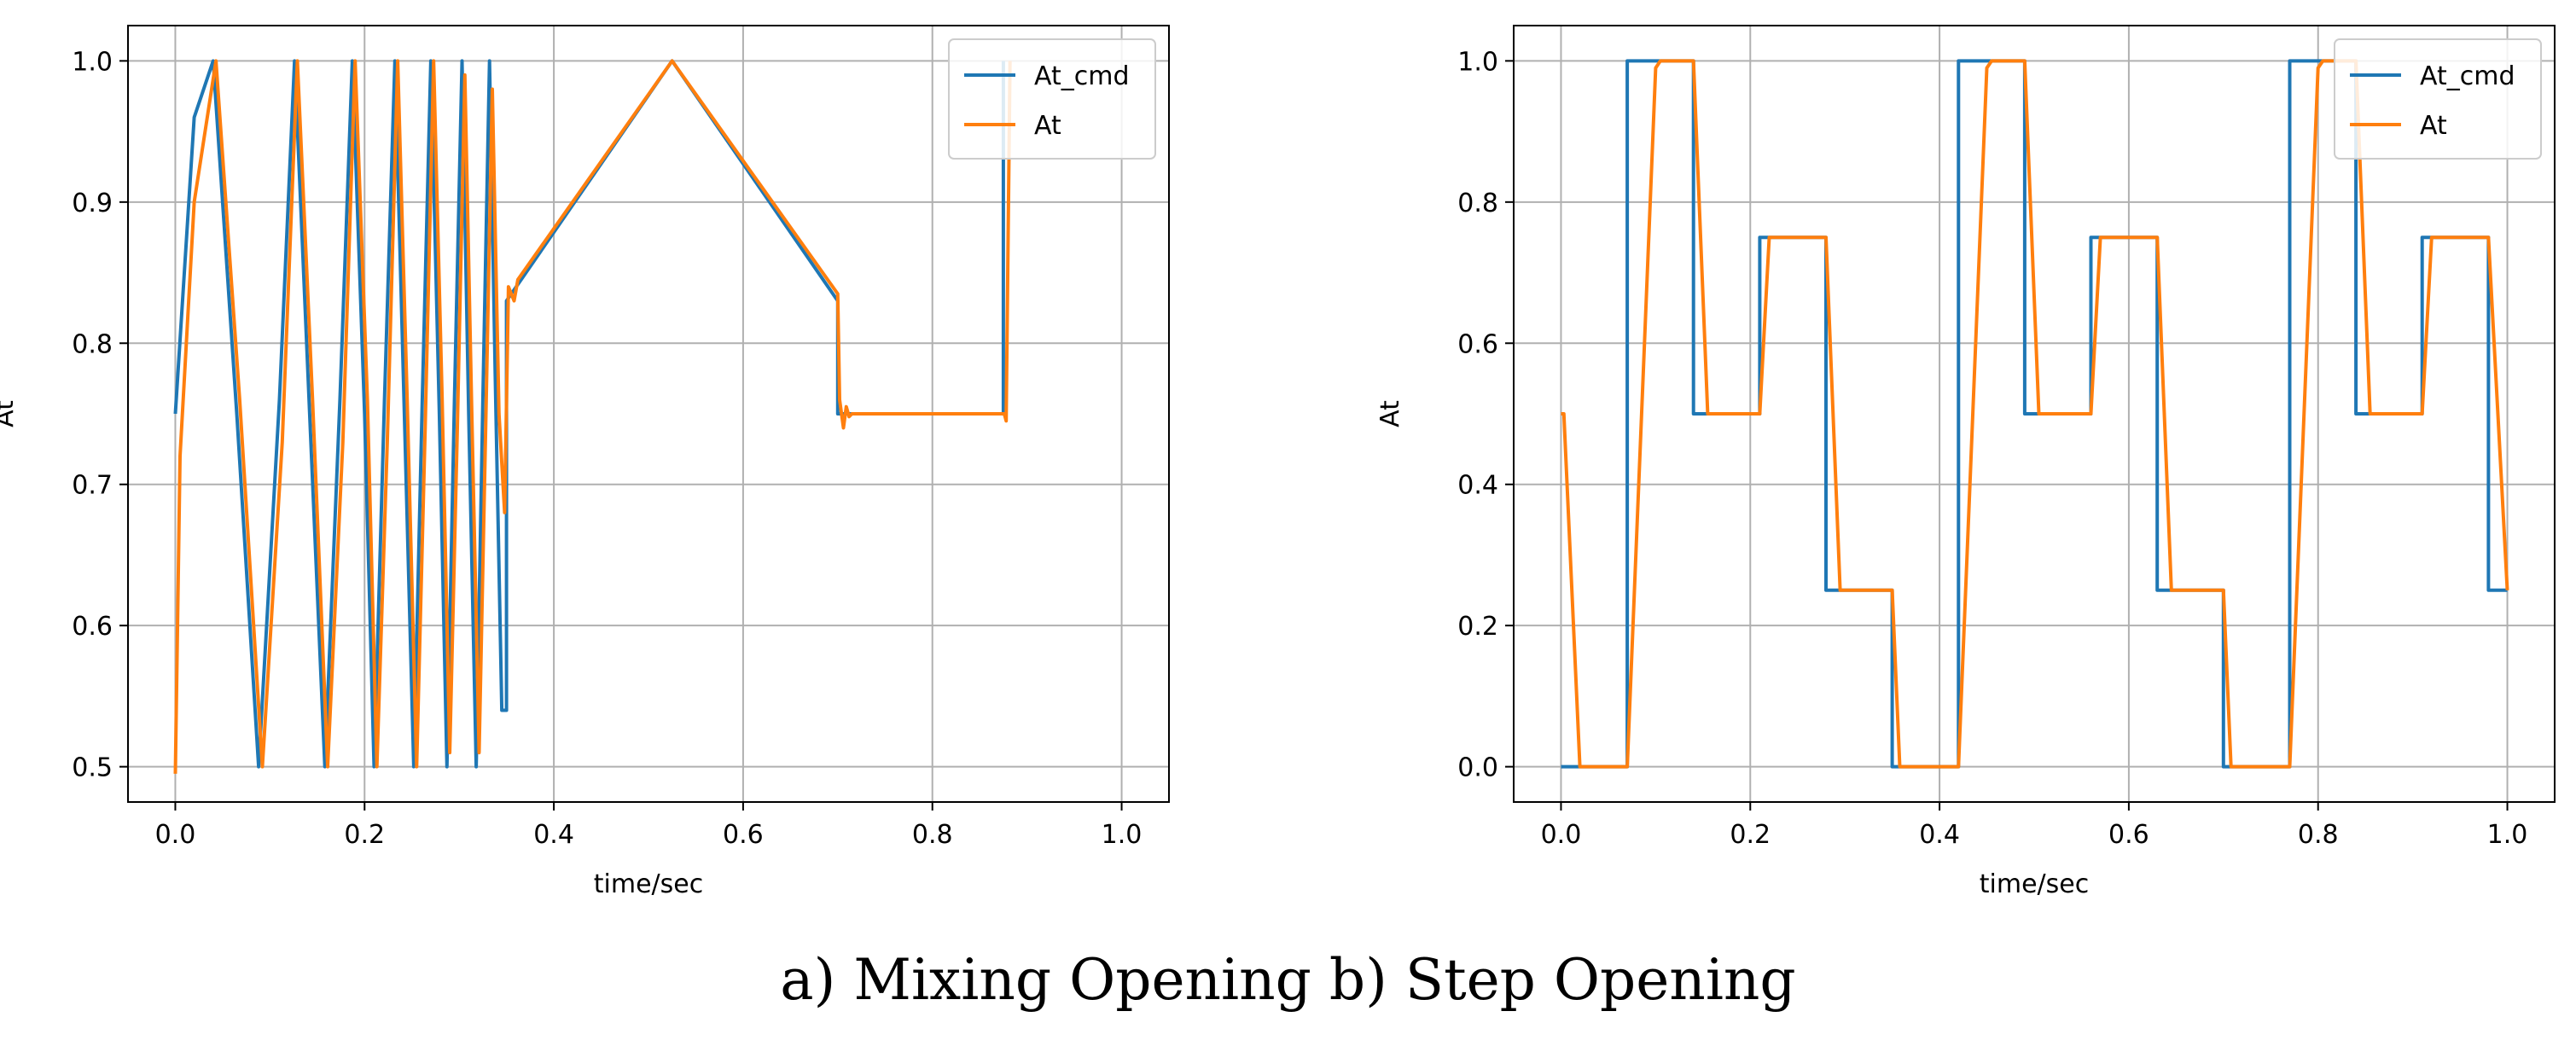 The width and height of the screenshot is (2576, 1052). What do you see at coordinates (1478, 486) in the screenshot?
I see `y-tick-label: 0.4` at bounding box center [1478, 486].